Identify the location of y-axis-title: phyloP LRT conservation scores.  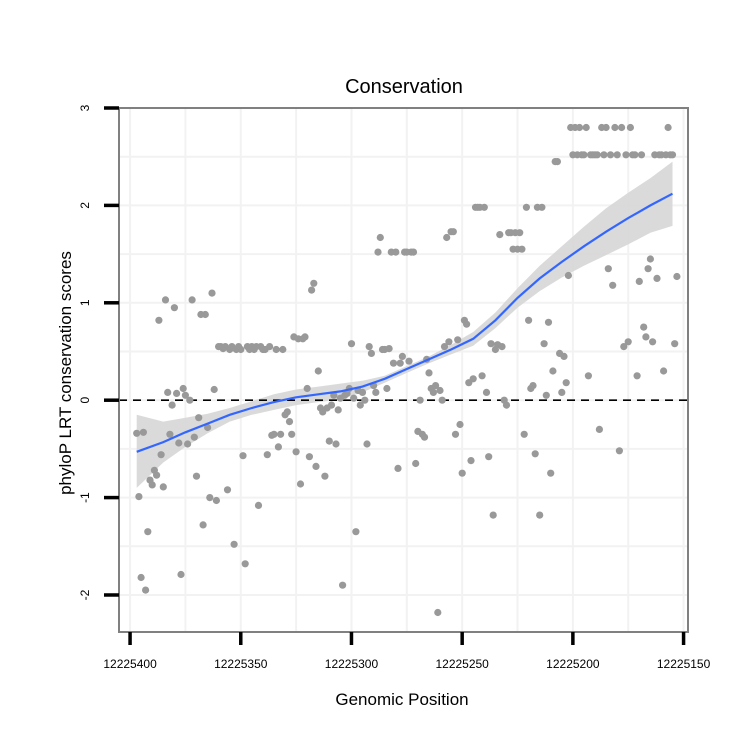
(65, 373).